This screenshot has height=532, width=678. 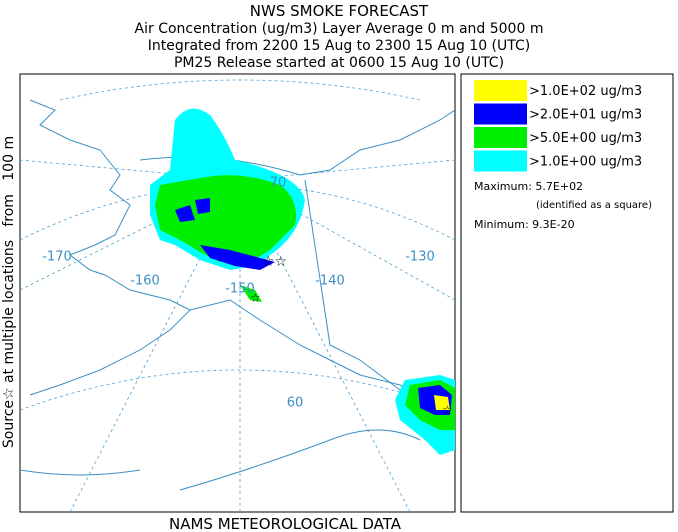 What do you see at coordinates (285, 523) in the screenshot?
I see `footer: NAMS METEOROLOGICAL DATA` at bounding box center [285, 523].